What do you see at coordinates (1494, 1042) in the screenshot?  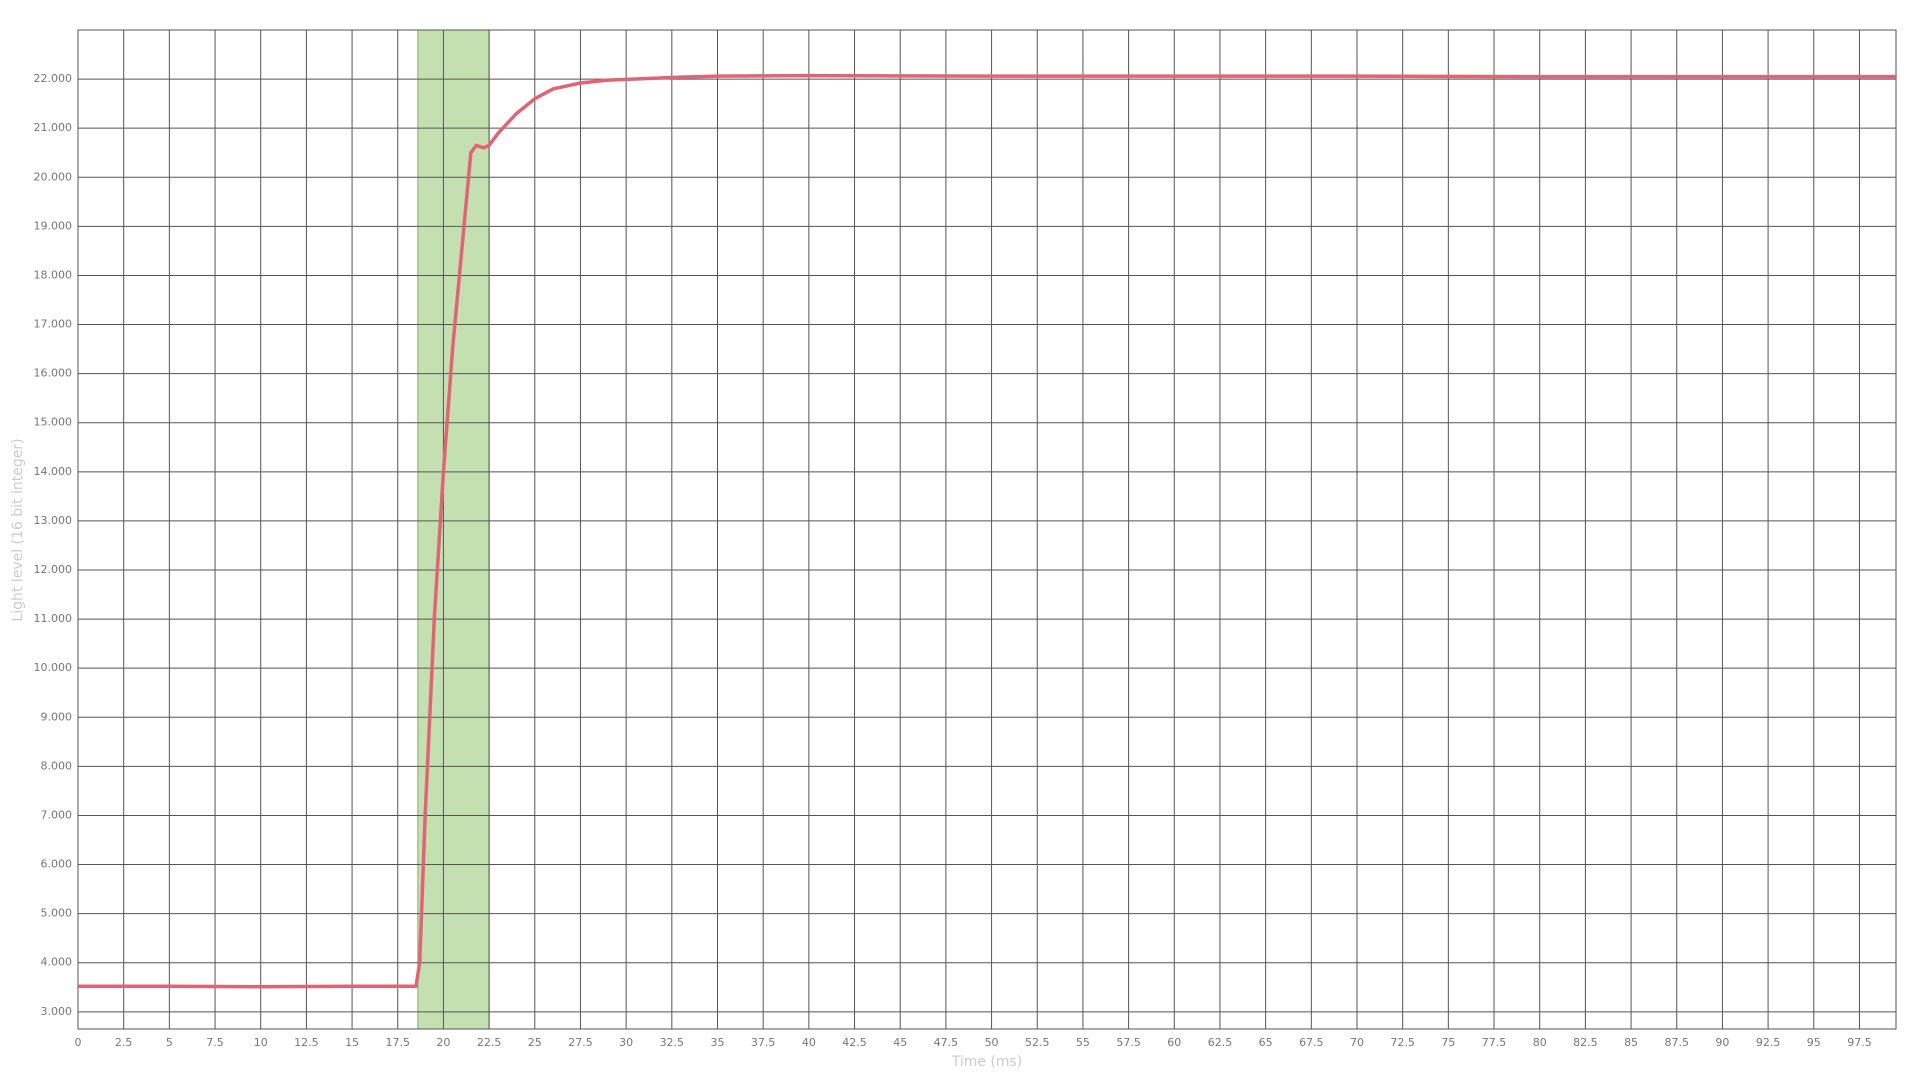 I see `x-tick-label: 77.5` at bounding box center [1494, 1042].